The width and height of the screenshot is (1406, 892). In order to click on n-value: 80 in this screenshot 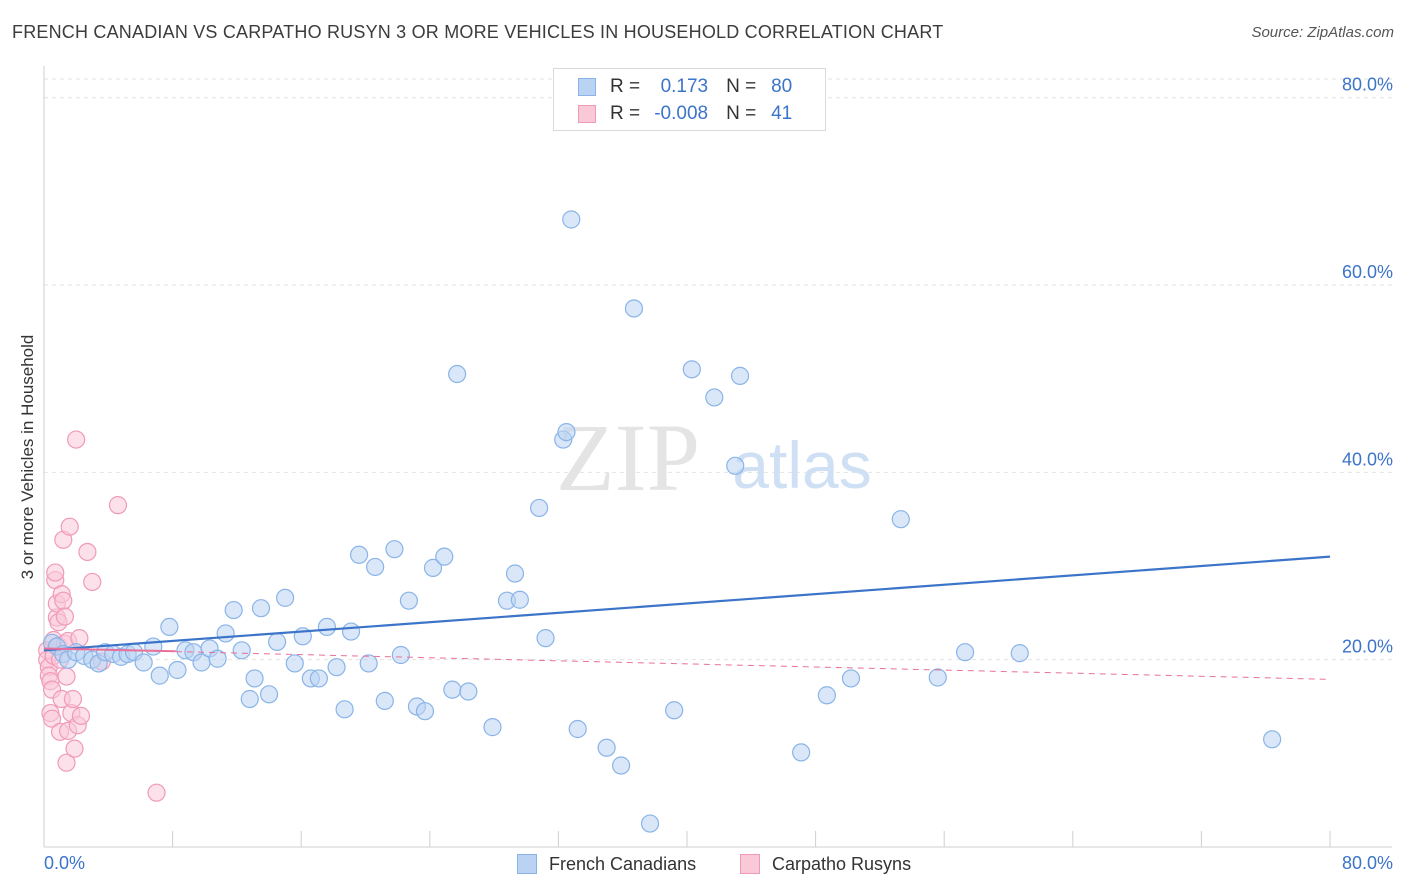, I will do `click(782, 86)`.